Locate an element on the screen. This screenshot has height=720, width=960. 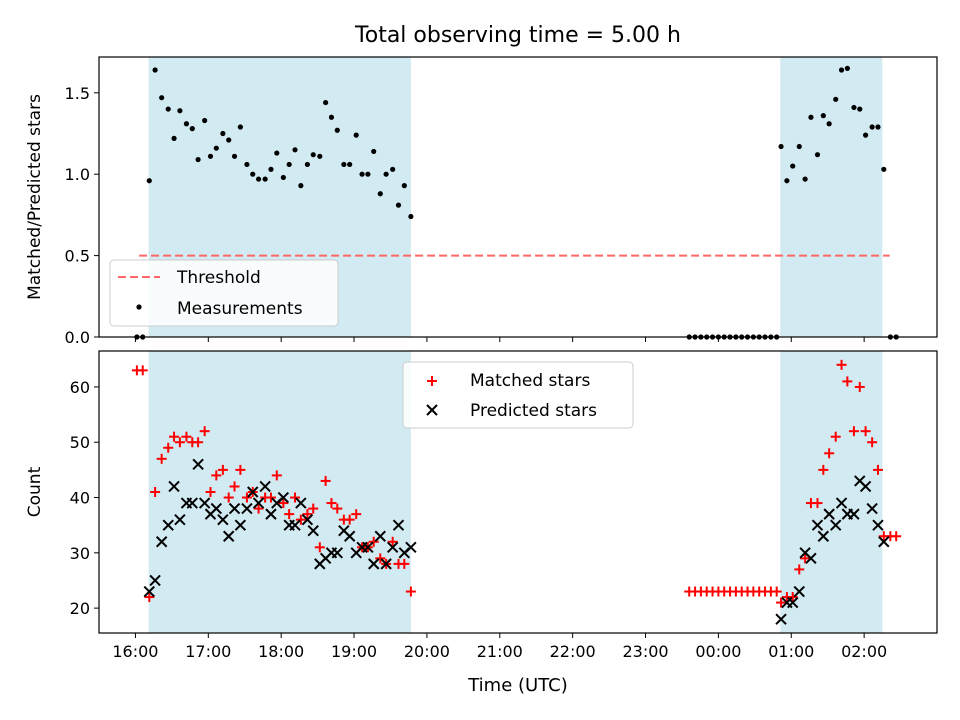
legend: Threshold Measurements is located at coordinates (224, 293).